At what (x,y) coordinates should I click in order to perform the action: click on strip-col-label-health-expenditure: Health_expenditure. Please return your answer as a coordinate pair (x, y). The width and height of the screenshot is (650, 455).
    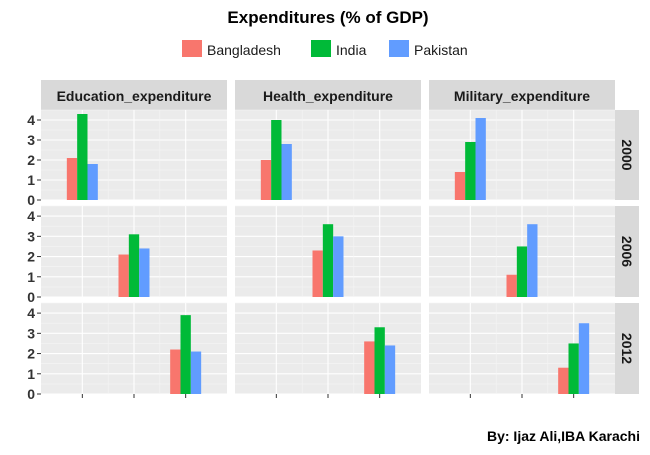
    Looking at the image, I should click on (328, 96).